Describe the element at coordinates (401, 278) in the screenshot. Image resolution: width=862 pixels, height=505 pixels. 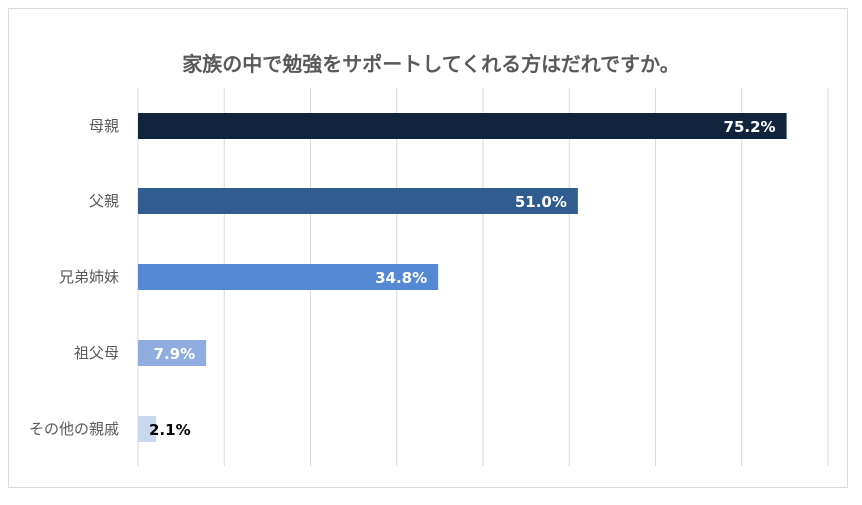
I see `data-label: 34.8%` at that location.